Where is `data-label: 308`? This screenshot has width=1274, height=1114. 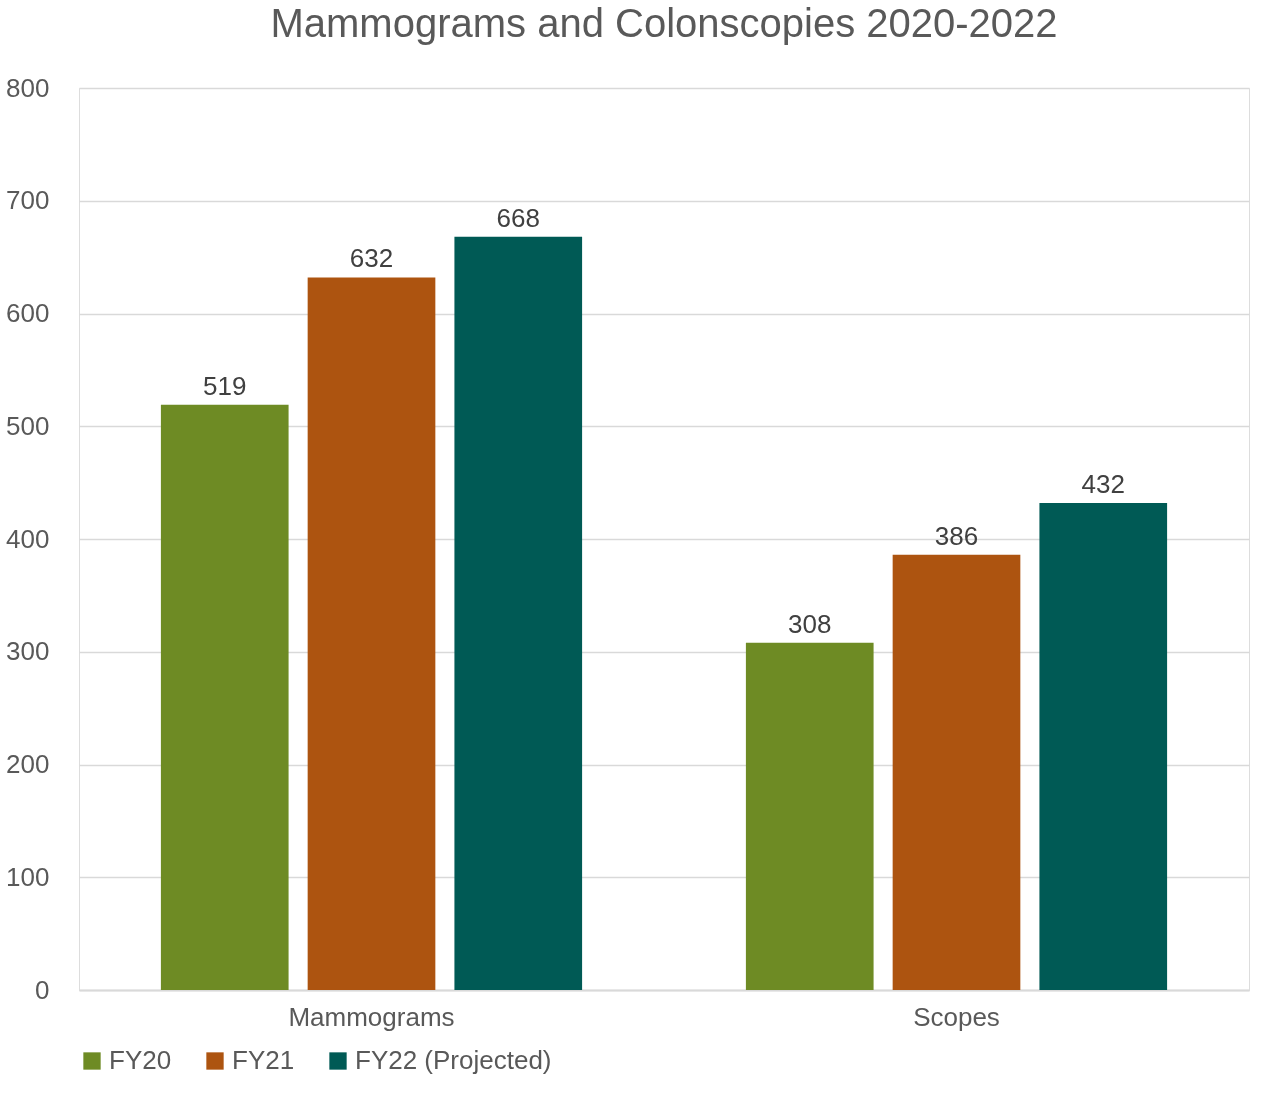
data-label: 308 is located at coordinates (810, 623).